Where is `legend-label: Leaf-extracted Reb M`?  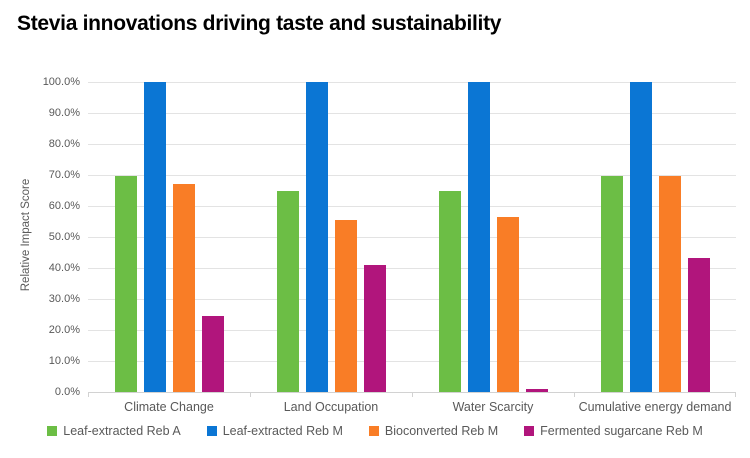 legend-label: Leaf-extracted Reb M is located at coordinates (282, 431).